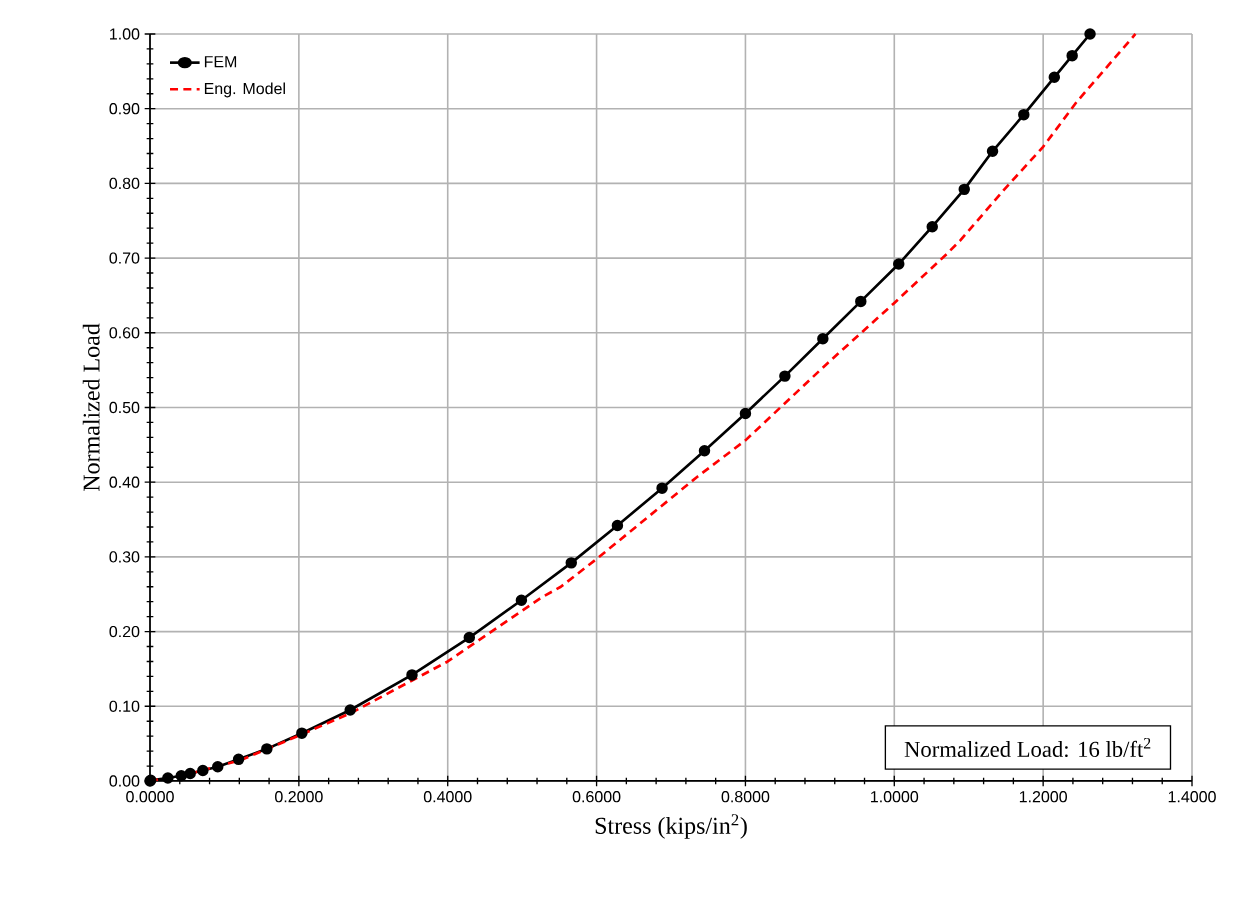  What do you see at coordinates (596, 797) in the screenshot?
I see `x-tick-label: 0.6000` at bounding box center [596, 797].